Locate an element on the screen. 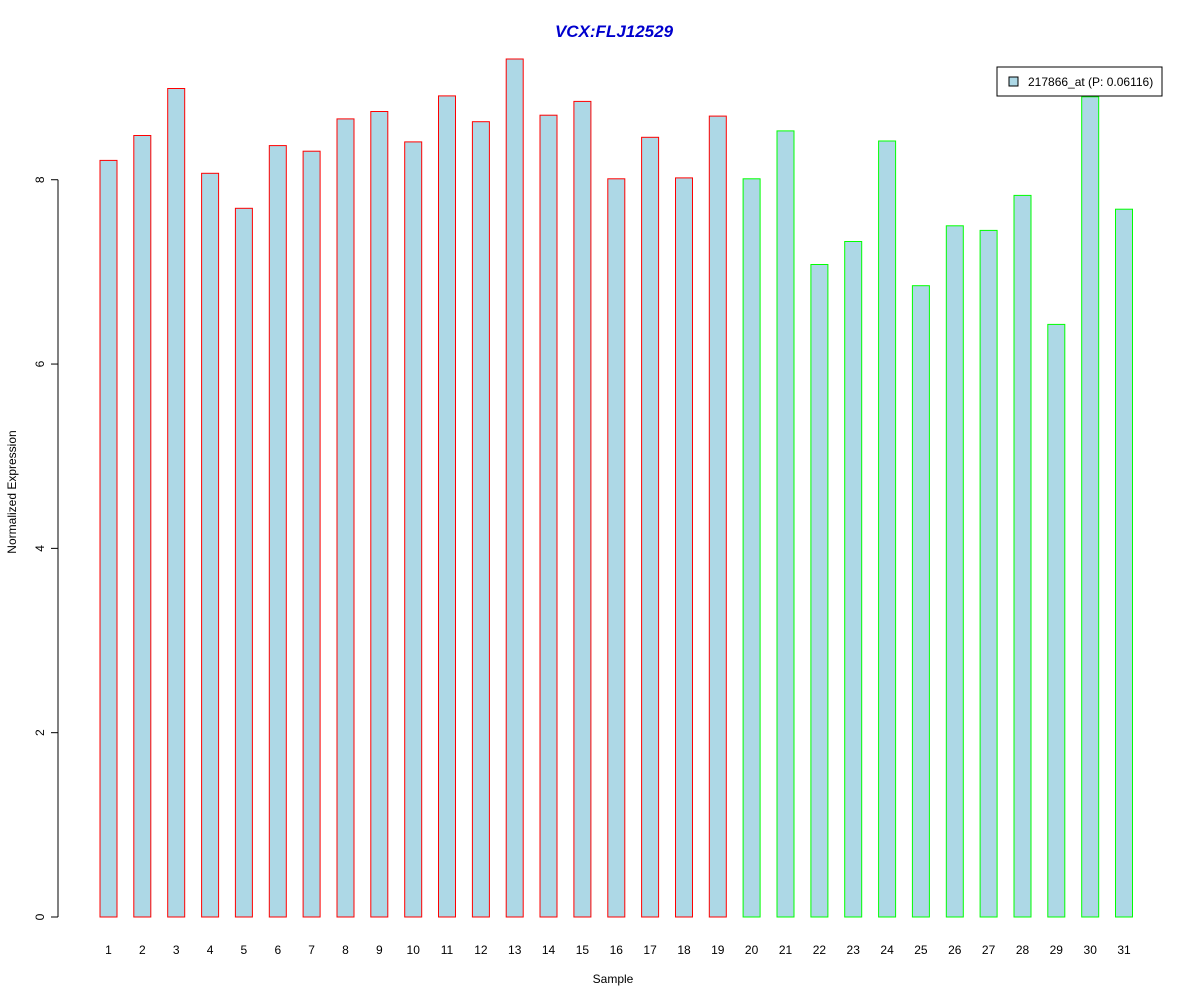  x-axis-title: Sample is located at coordinates (613, 979).